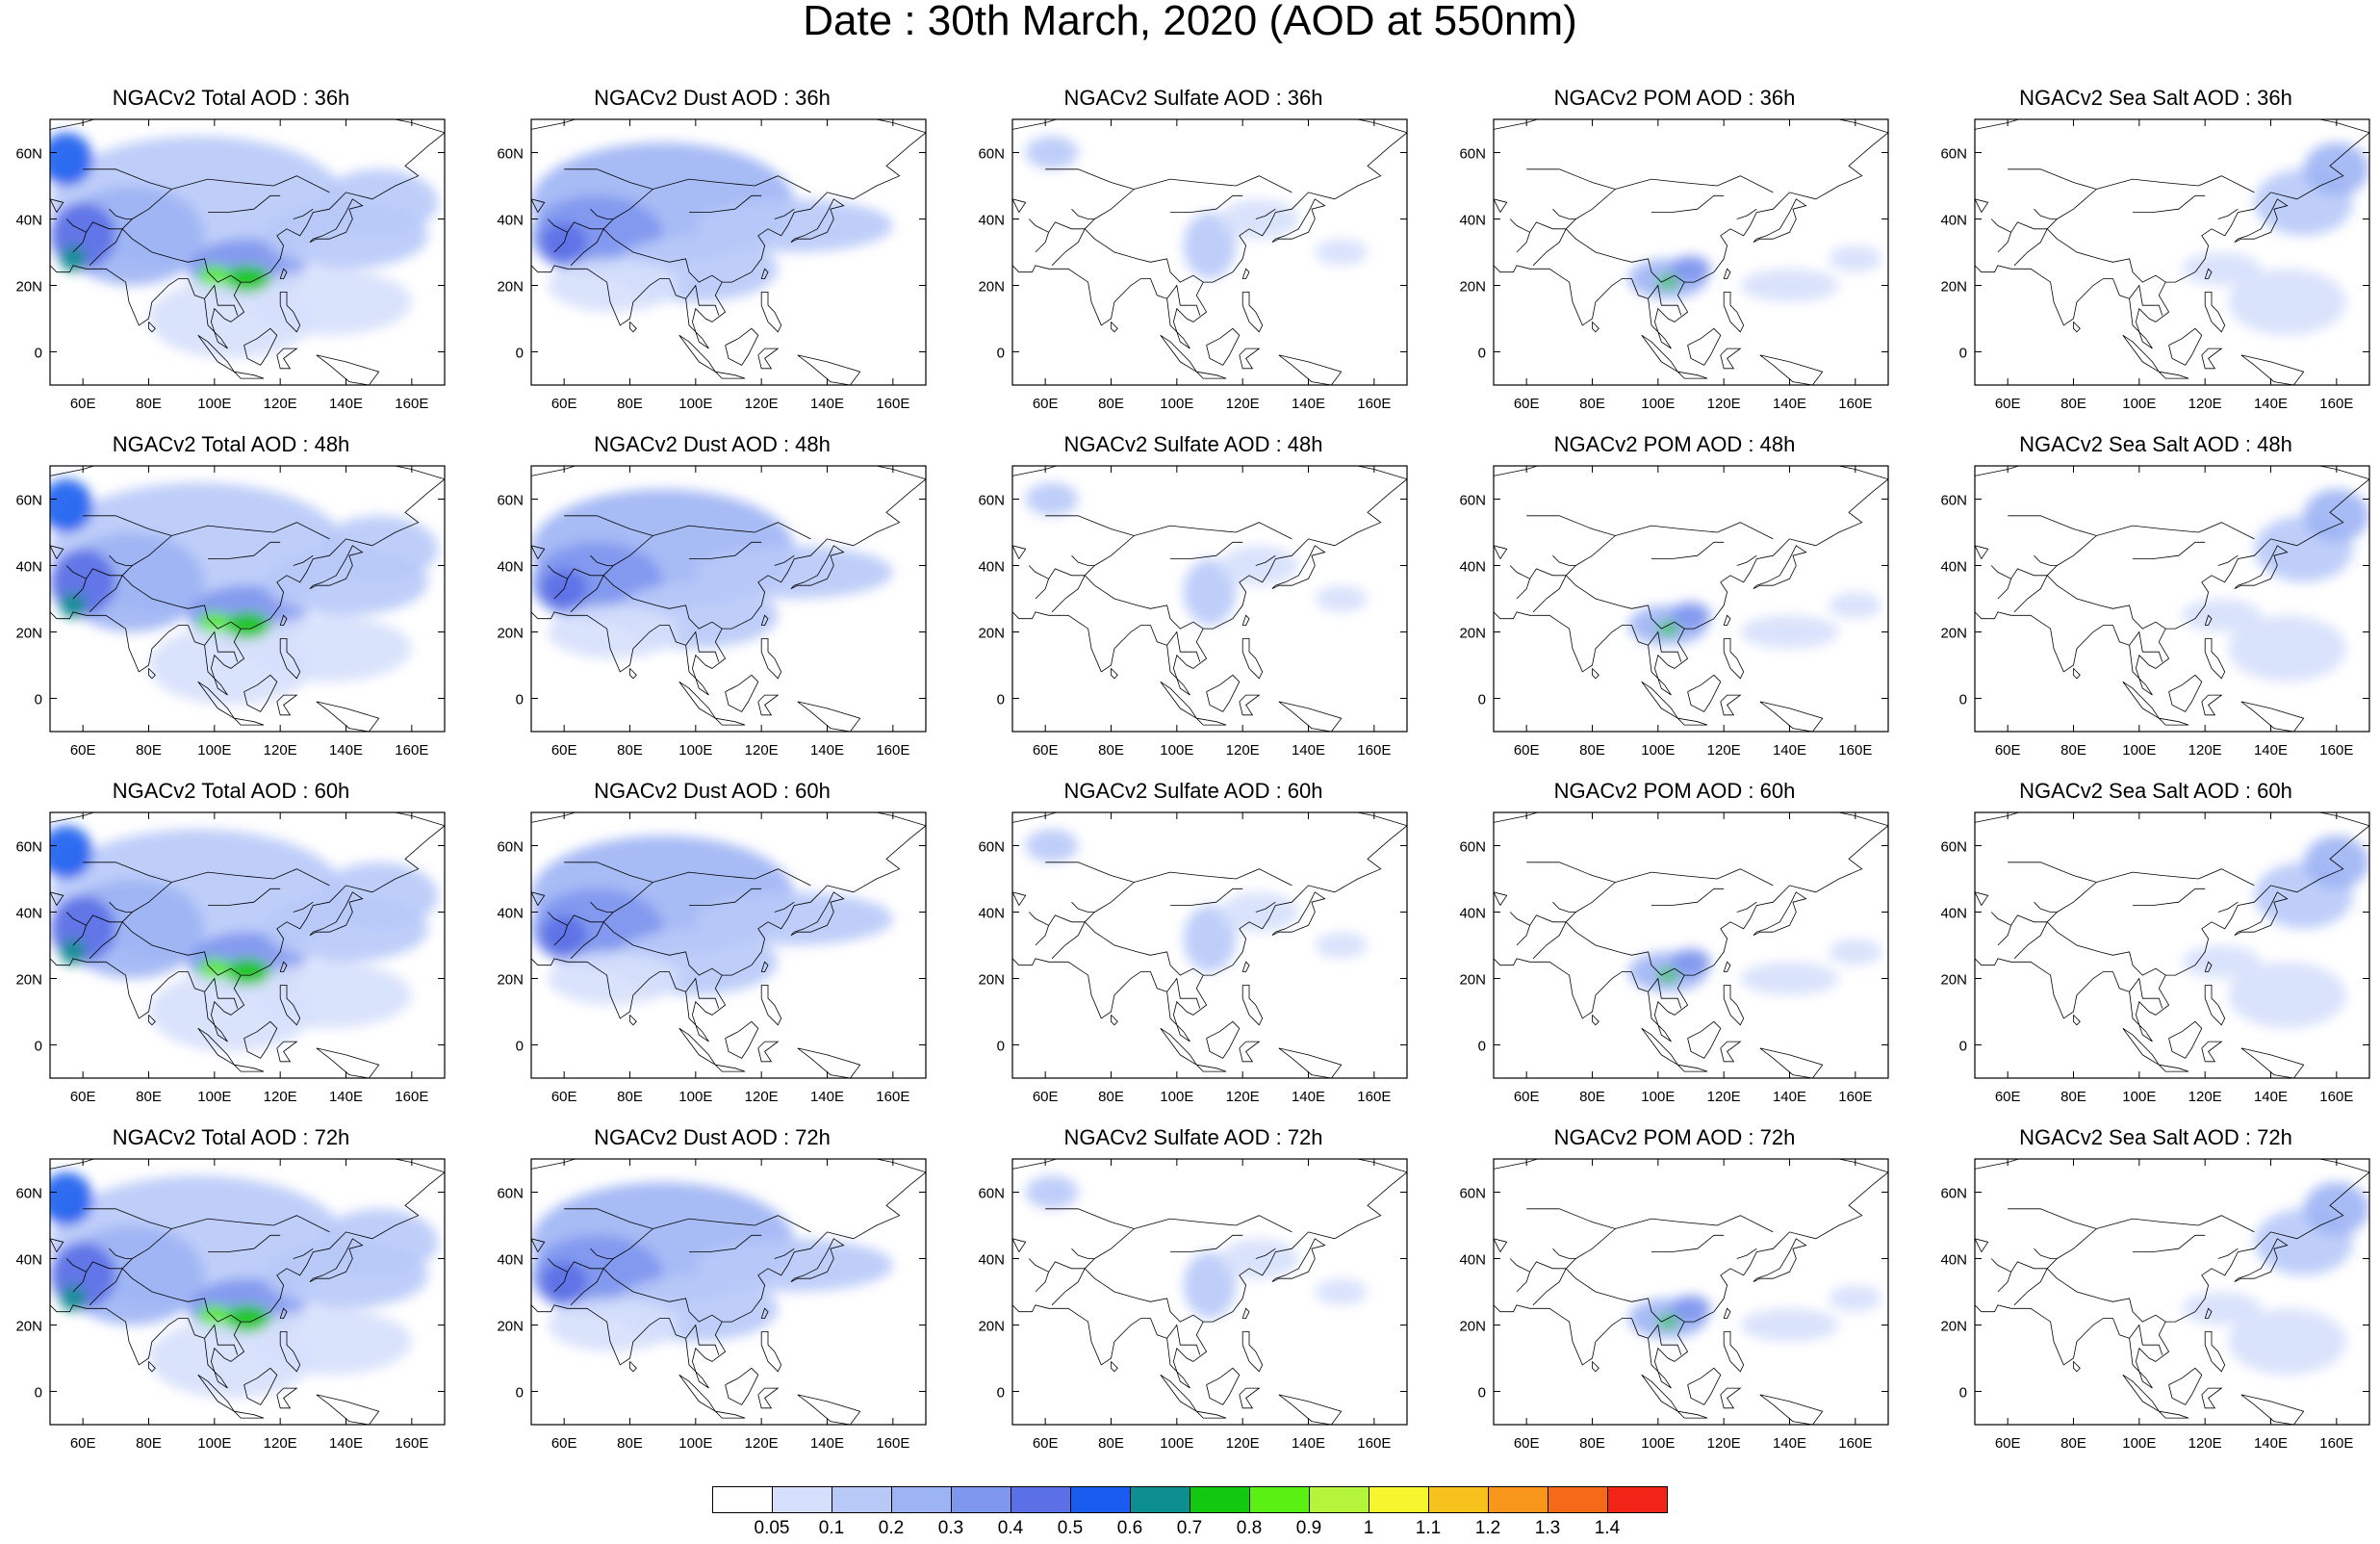  Describe the element at coordinates (346, 404) in the screenshot. I see `lon-tick-label: 140E` at that location.